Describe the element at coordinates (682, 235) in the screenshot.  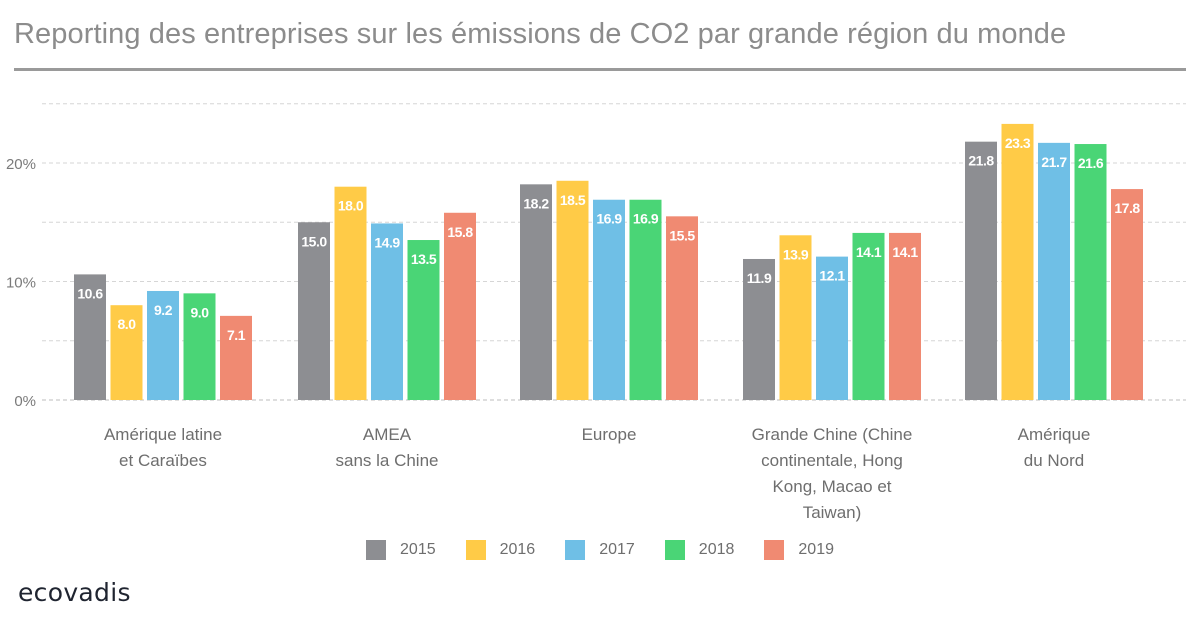
I see `bar-value-label: 15.5` at that location.